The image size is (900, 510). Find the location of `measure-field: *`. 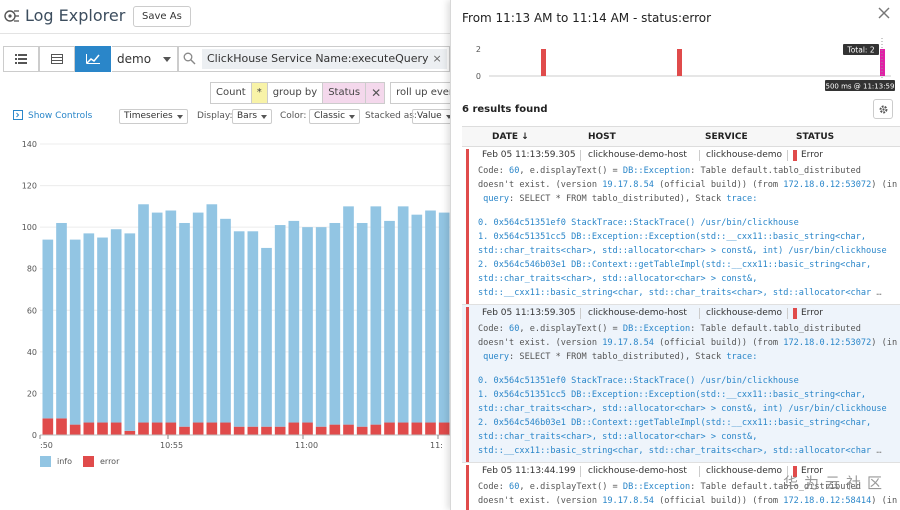

measure-field: * is located at coordinates (259, 93).